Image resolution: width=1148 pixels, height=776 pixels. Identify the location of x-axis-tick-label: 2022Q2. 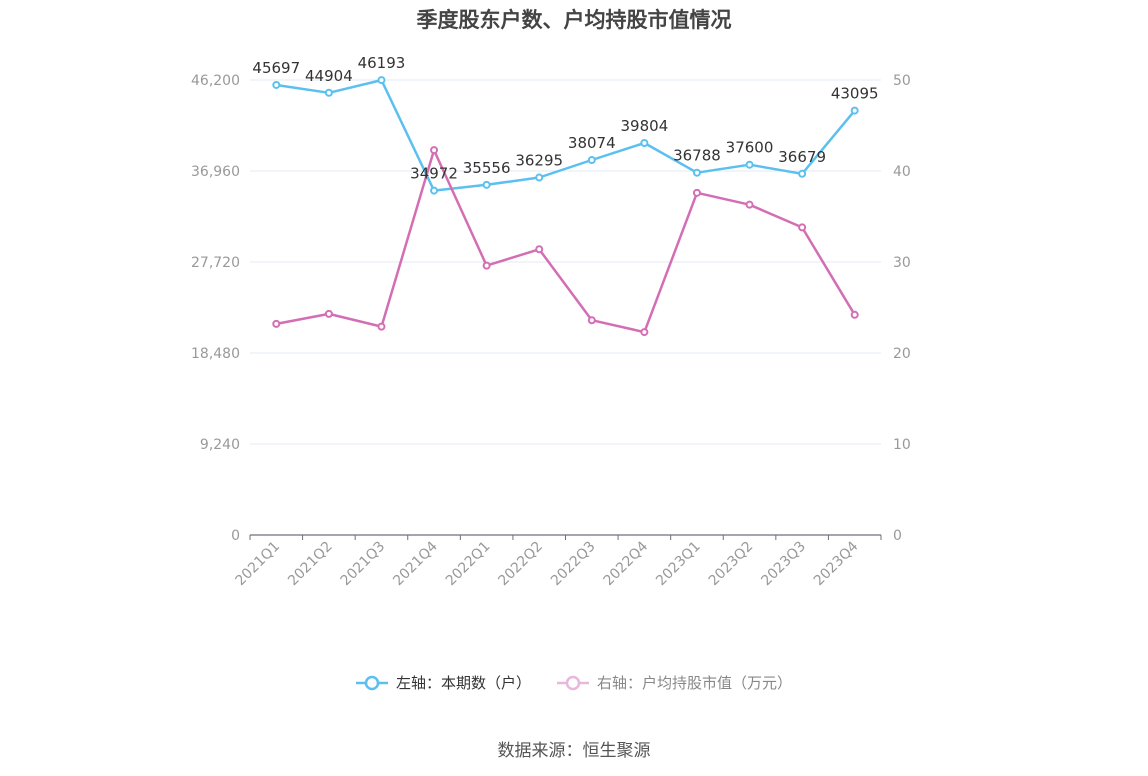
(520, 564).